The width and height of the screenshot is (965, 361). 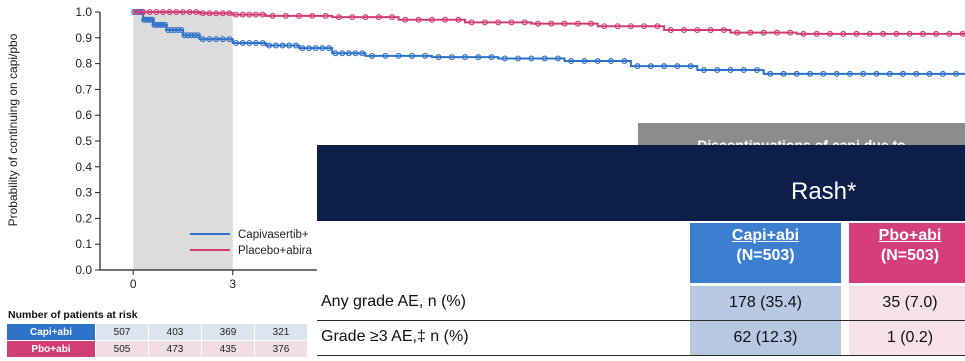 I want to click on y-tick-label: 1.0, so click(x=83, y=12).